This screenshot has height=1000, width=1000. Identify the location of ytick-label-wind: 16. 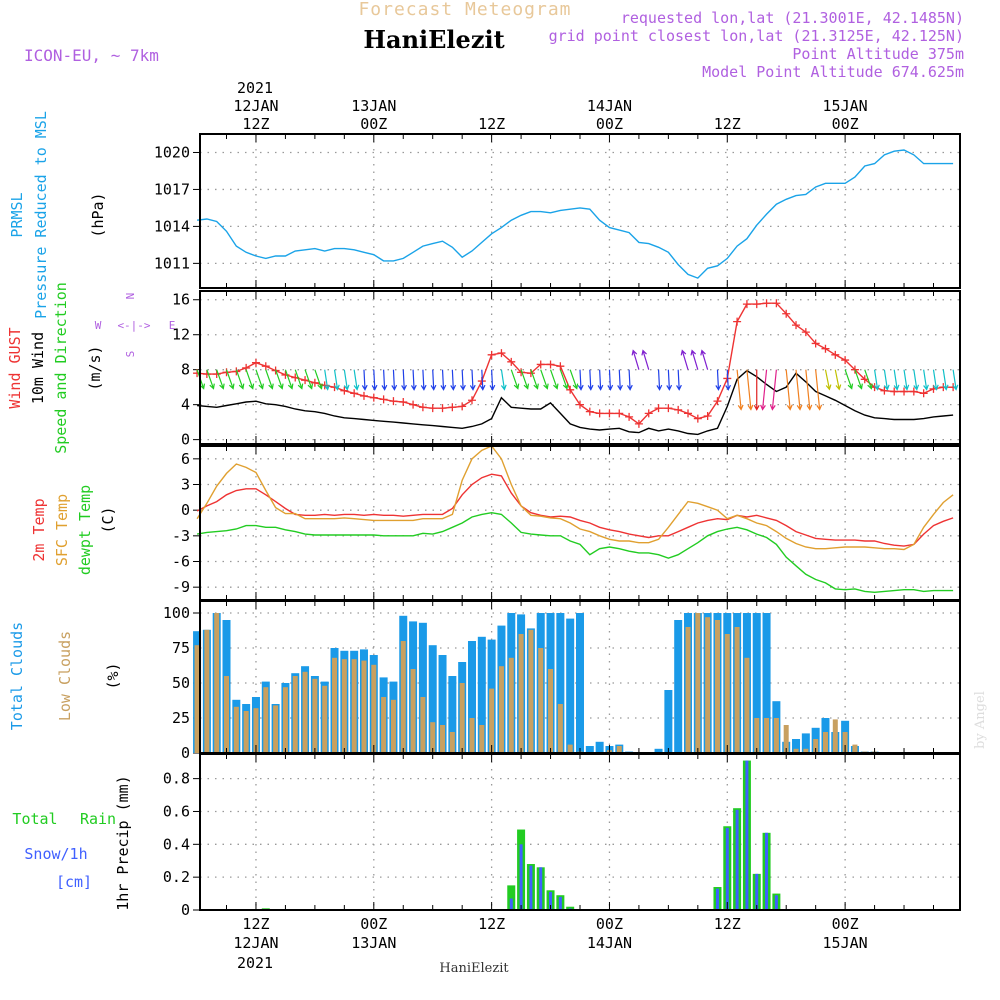
(181, 300).